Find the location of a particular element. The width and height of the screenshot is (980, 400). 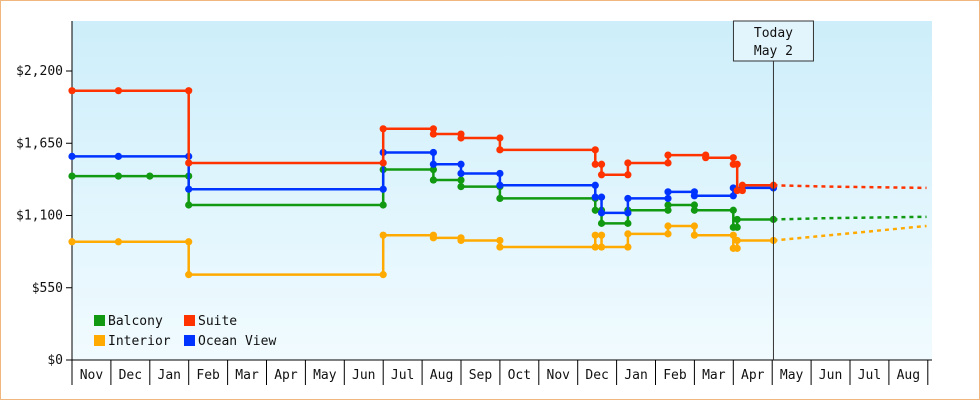

x-tick-label: Feb is located at coordinates (675, 375).